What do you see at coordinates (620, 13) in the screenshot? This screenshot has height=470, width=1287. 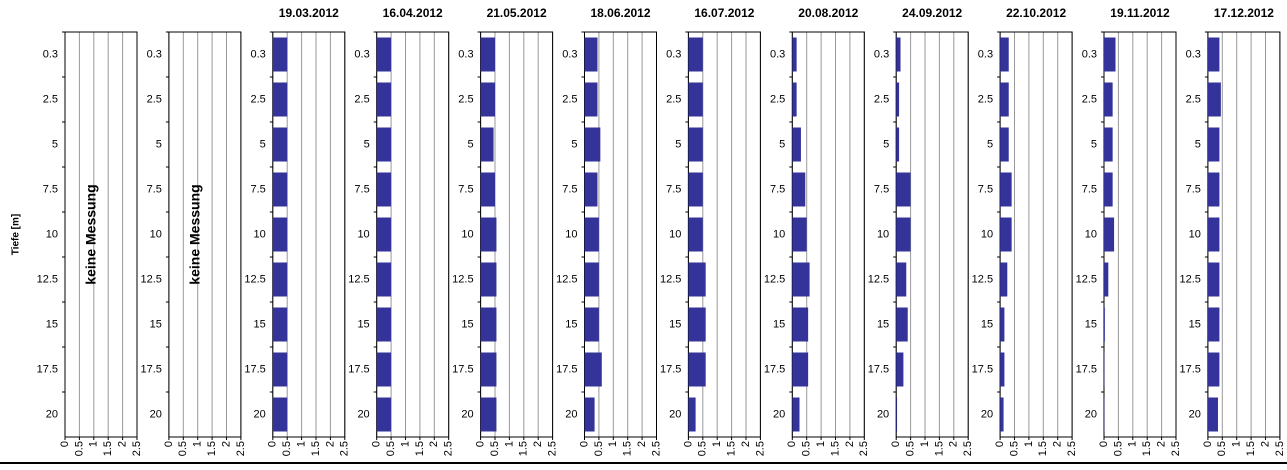 I see `panel-title: 18.06.2012` at bounding box center [620, 13].